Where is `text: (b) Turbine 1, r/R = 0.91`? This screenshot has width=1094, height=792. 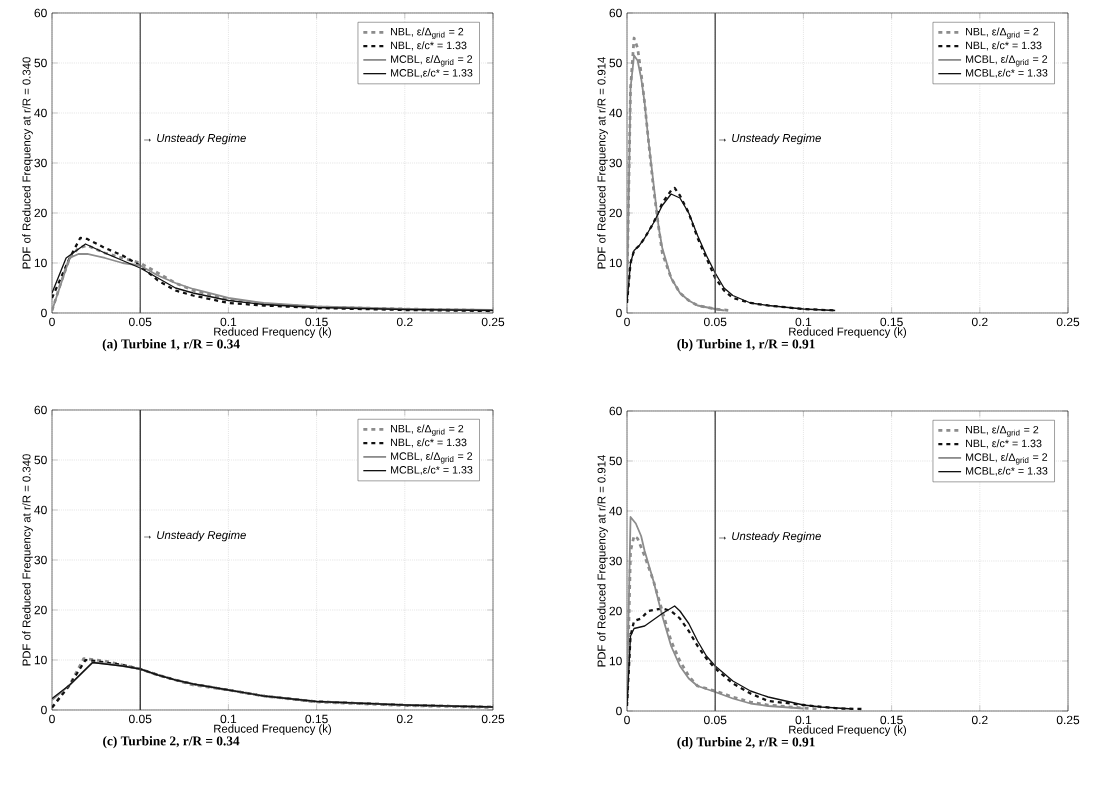 text: (b) Turbine 1, r/R = 0.91 is located at coordinates (746, 345).